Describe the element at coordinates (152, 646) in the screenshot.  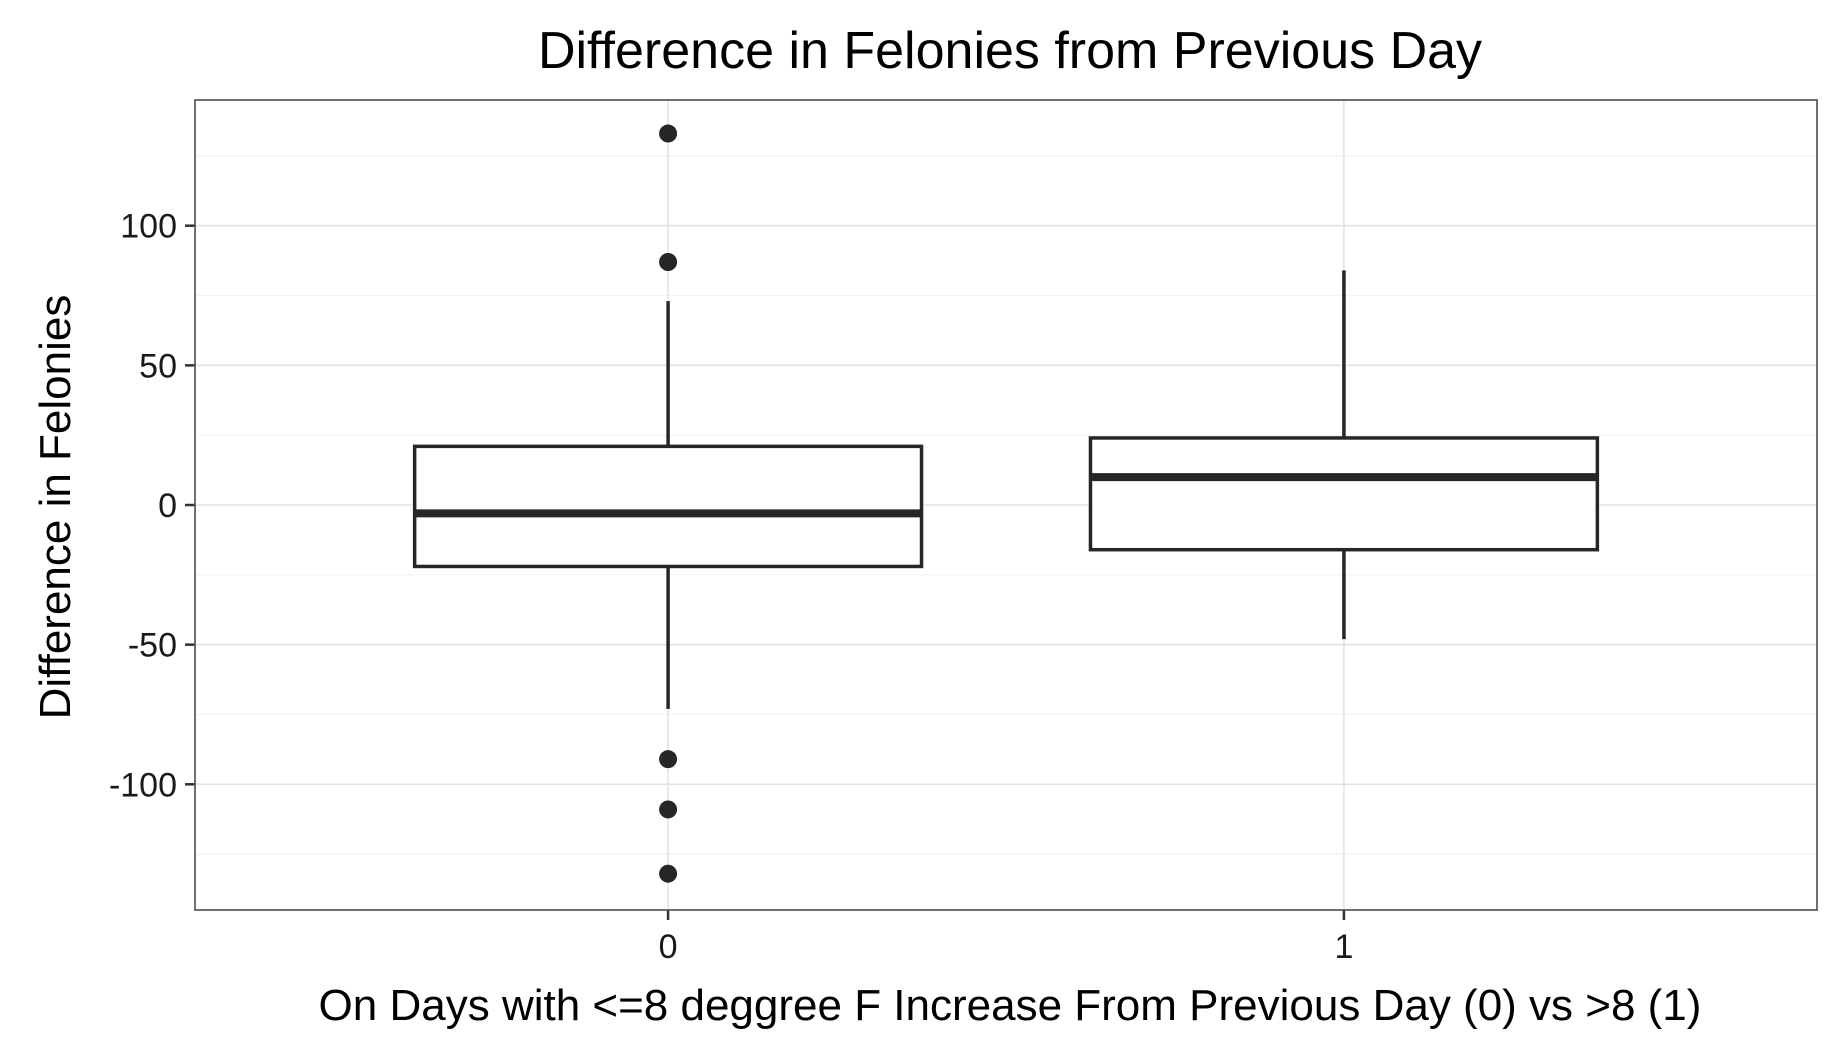
I see `y-tick-label-1: -50` at that location.